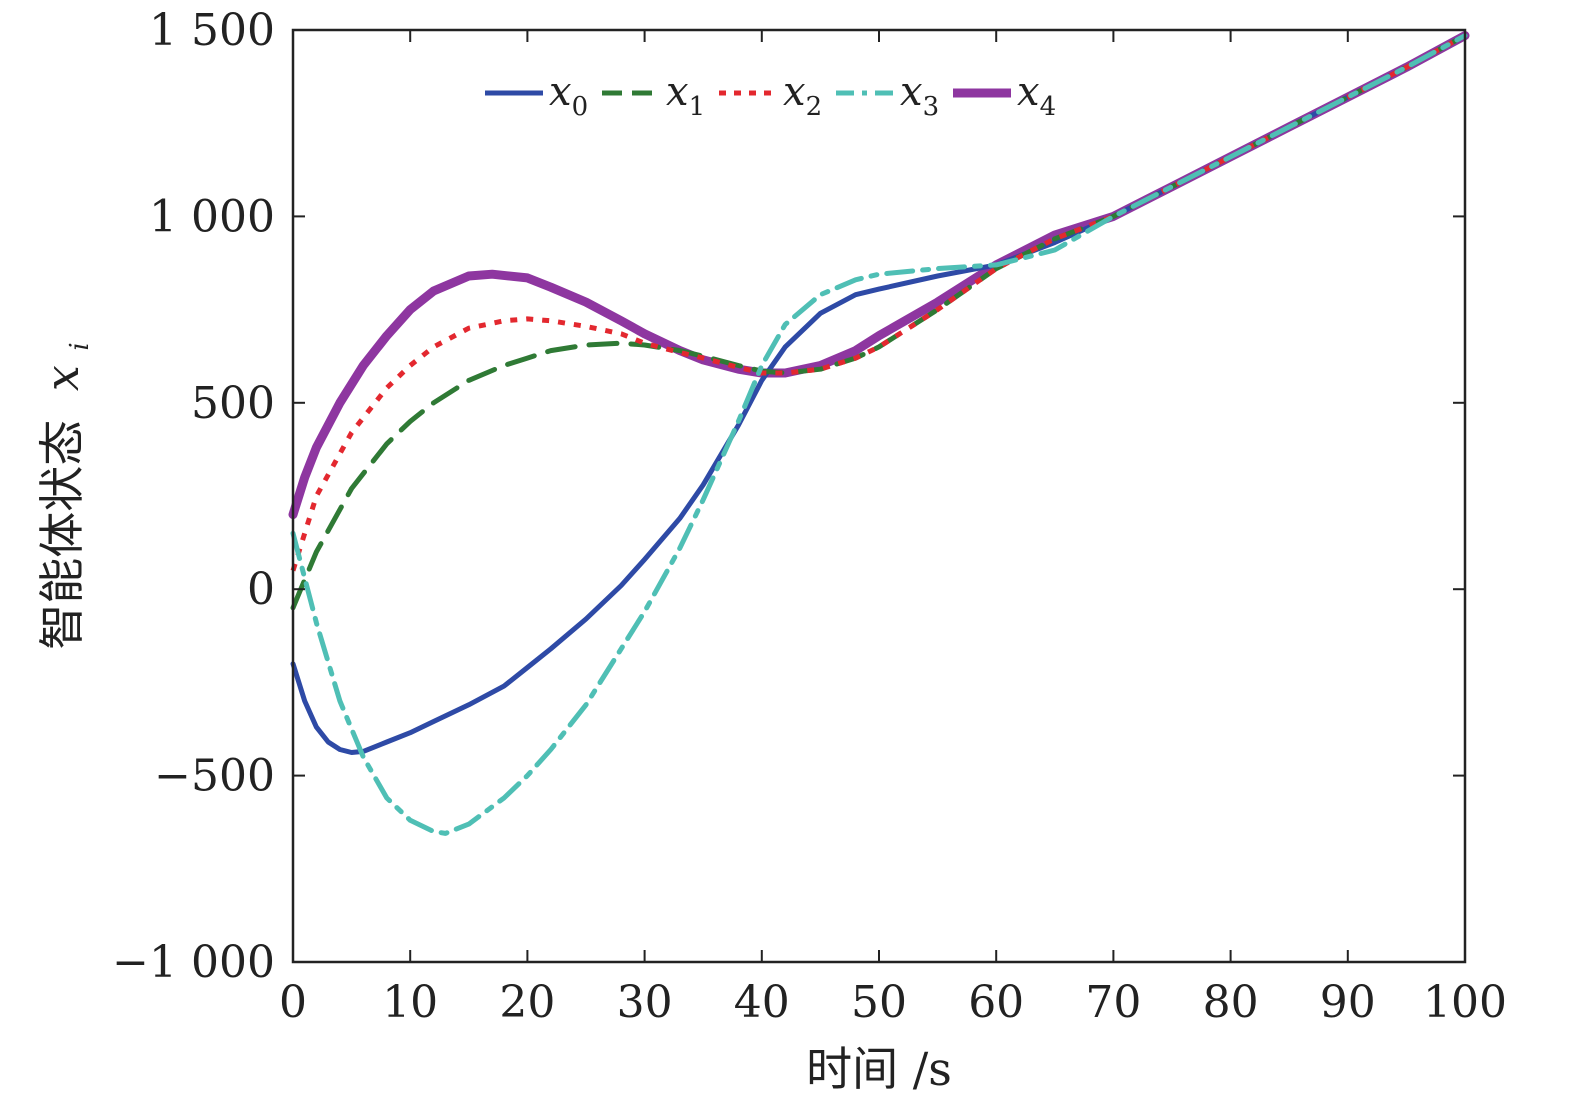 This screenshot has width=1575, height=1104. I want to click on x-tick-label: 60, so click(996, 1002).